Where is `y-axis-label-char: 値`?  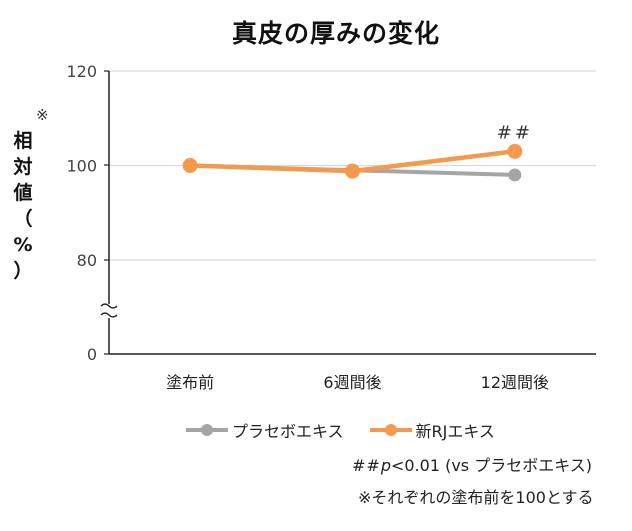
y-axis-label-char: 値 is located at coordinates (23, 193).